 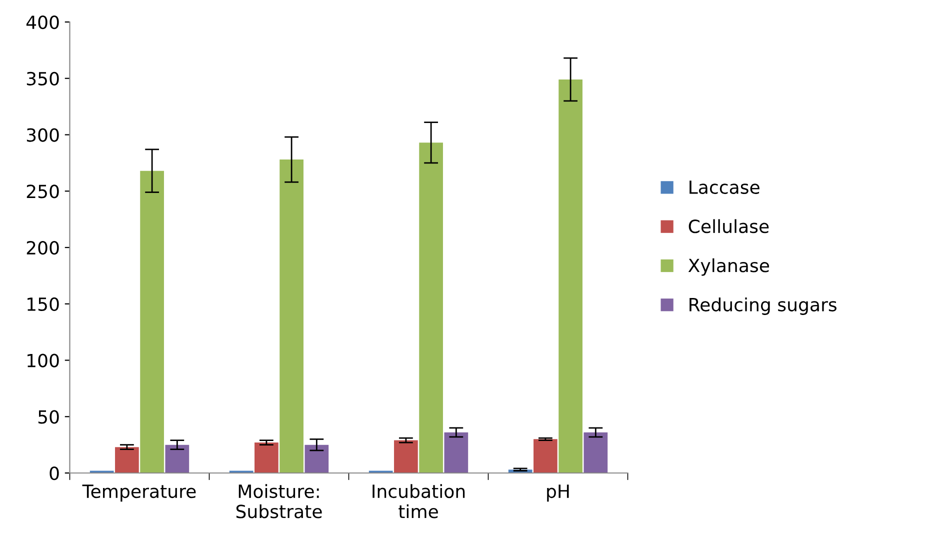 I want to click on y-tick-label: 350, so click(x=42, y=79).